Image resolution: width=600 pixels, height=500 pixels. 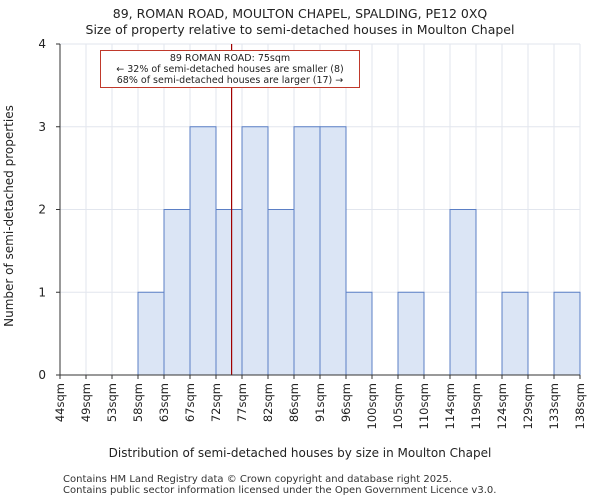 I want to click on x-tick-label: 77sqm, so click(x=242, y=402).